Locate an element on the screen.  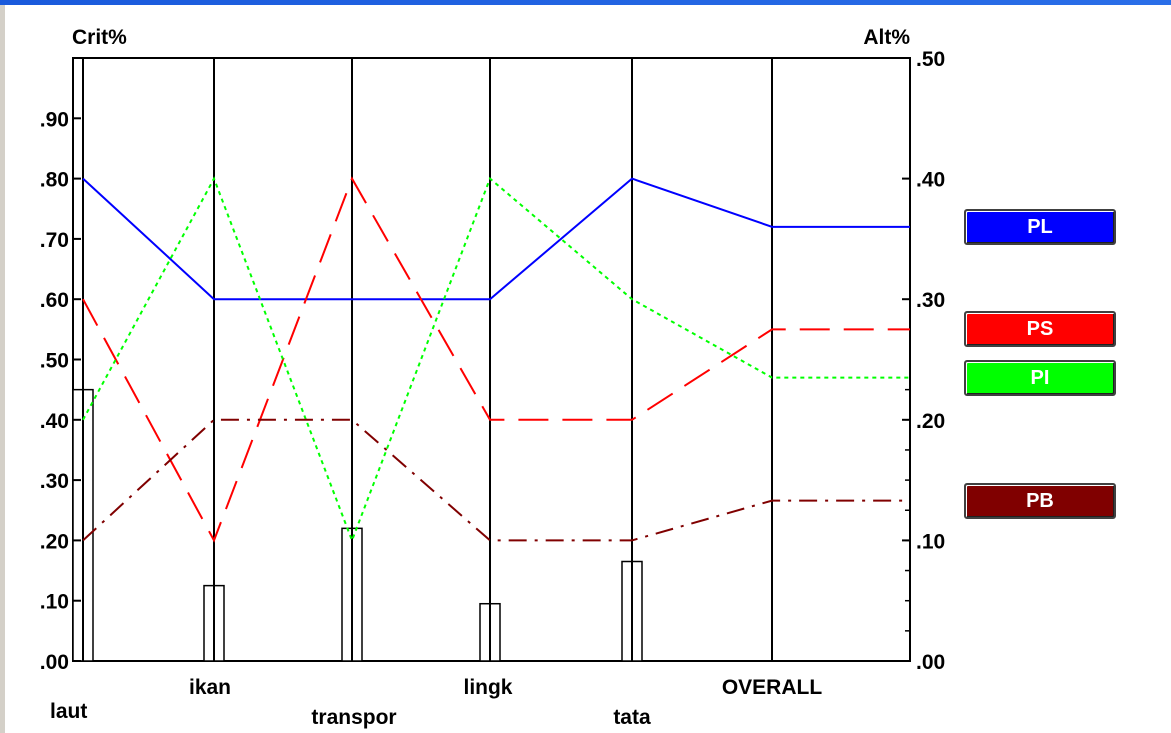
legend-button-pb: PB is located at coordinates (1040, 501).